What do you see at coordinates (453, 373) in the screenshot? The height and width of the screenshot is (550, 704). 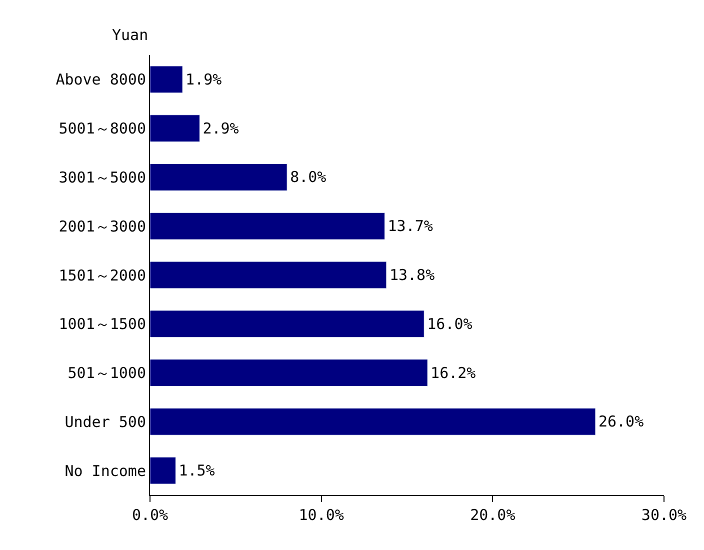 I see `data-label: 16.2%` at bounding box center [453, 373].